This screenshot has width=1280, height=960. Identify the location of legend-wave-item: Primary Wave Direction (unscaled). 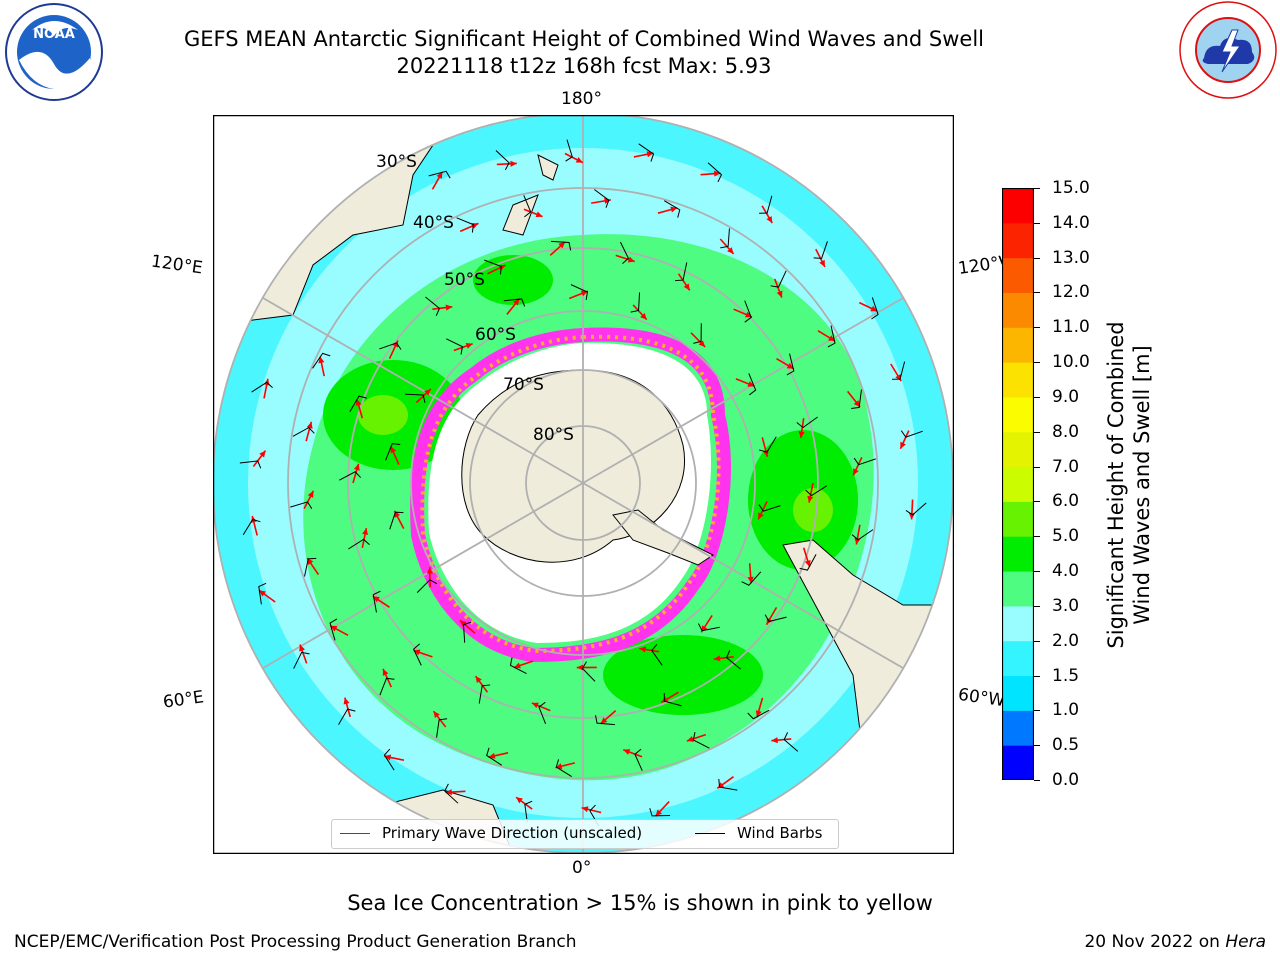
(491, 833).